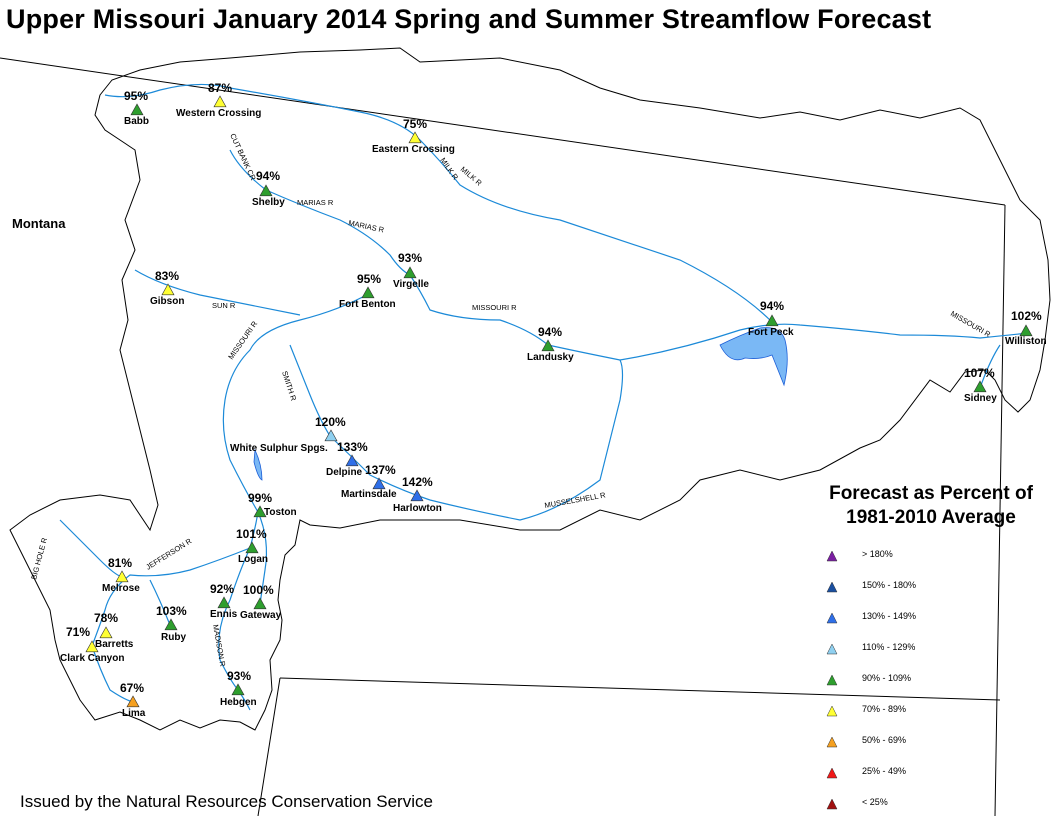 Image resolution: width=1056 pixels, height=816 pixels. What do you see at coordinates (234, 629) in the screenshot?
I see `river-madison` at bounding box center [234, 629].